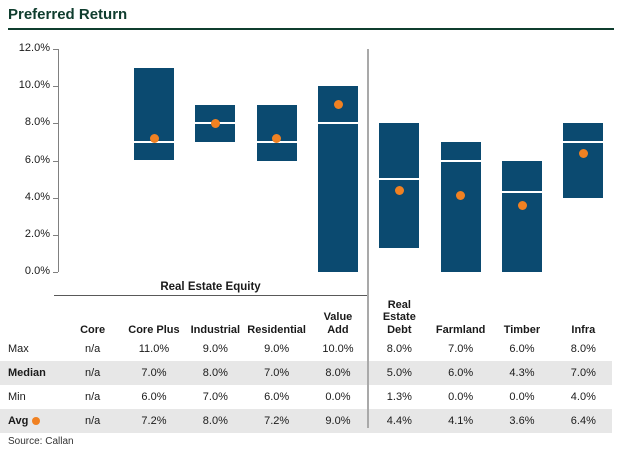 Image resolution: width=622 pixels, height=453 pixels. Describe the element at coordinates (27, 373) in the screenshot. I see `row-label: Median` at that location.